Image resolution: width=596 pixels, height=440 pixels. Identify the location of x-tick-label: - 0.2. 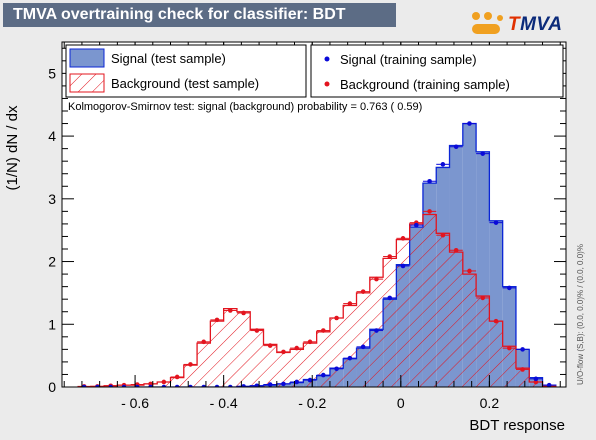
(312, 403).